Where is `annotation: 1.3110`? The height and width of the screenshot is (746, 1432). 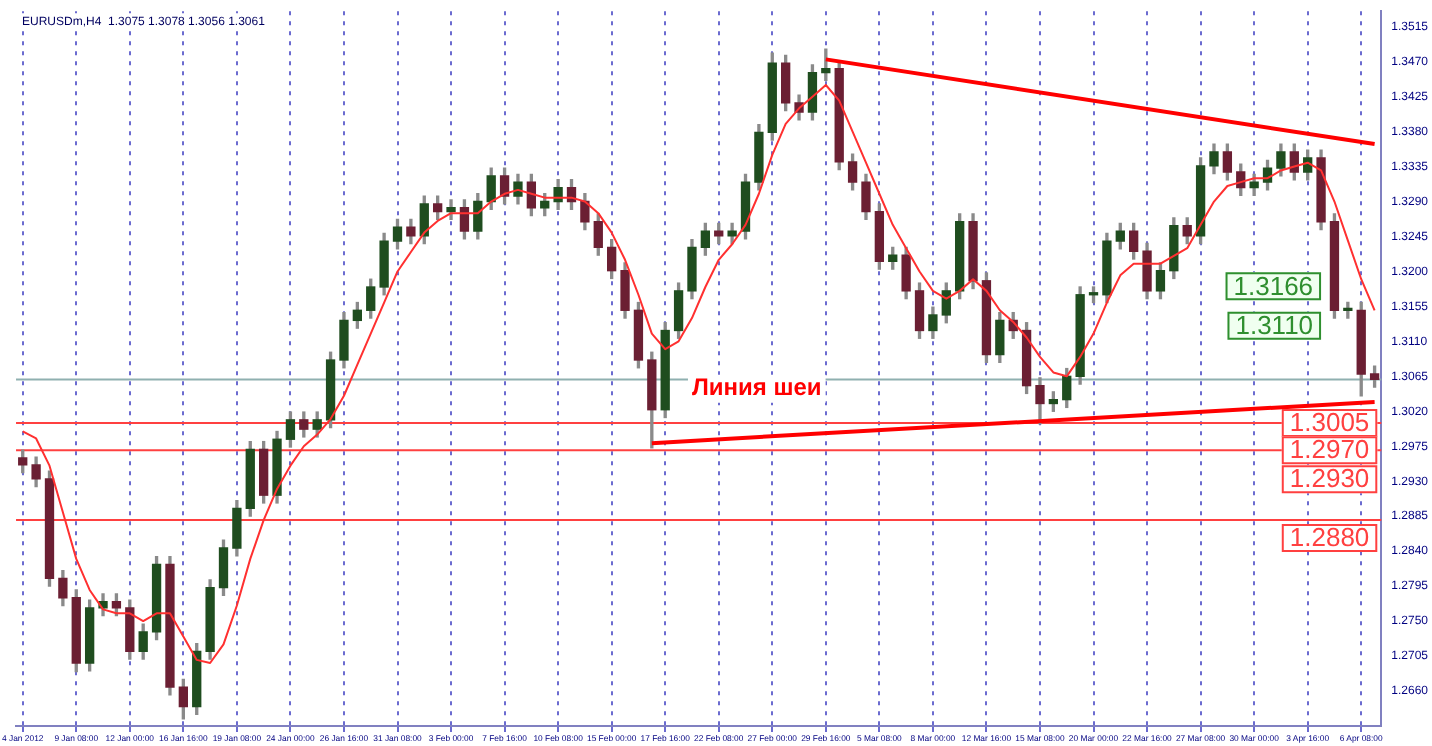 annotation: 1.3110 is located at coordinates (1274, 324).